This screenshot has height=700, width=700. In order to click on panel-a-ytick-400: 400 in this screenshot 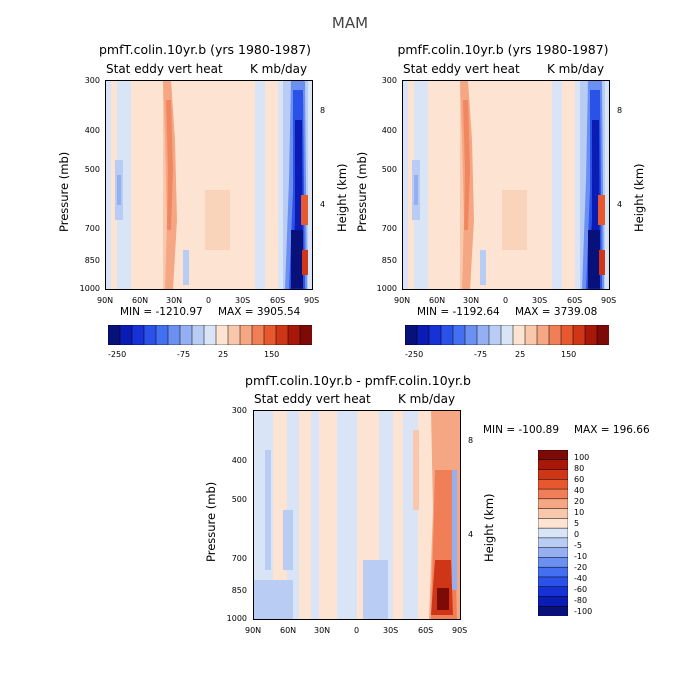, I will do `click(92, 130)`.